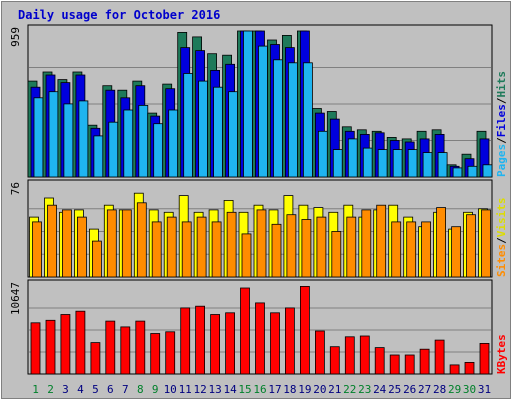  I want to click on legend-part: Pages, so click(501, 160).